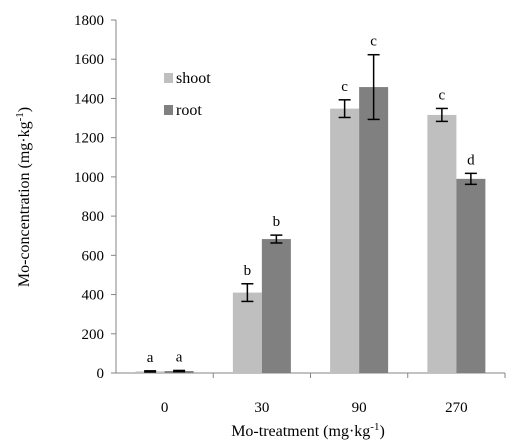 The height and width of the screenshot is (441, 508). Describe the element at coordinates (456, 408) in the screenshot. I see `x-tick-label: 270` at that location.